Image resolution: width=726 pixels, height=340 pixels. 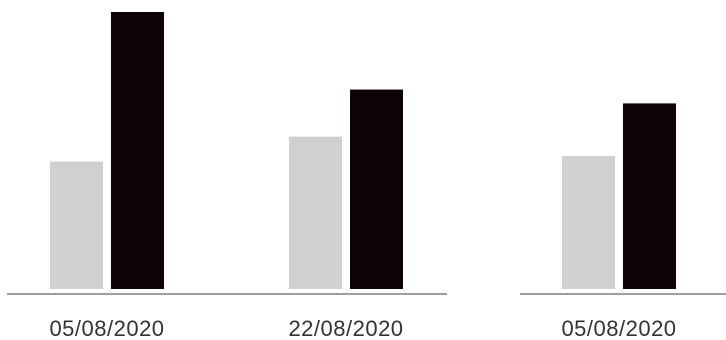 I want to click on x-tick-label: 22/08/2020, so click(x=345, y=328).